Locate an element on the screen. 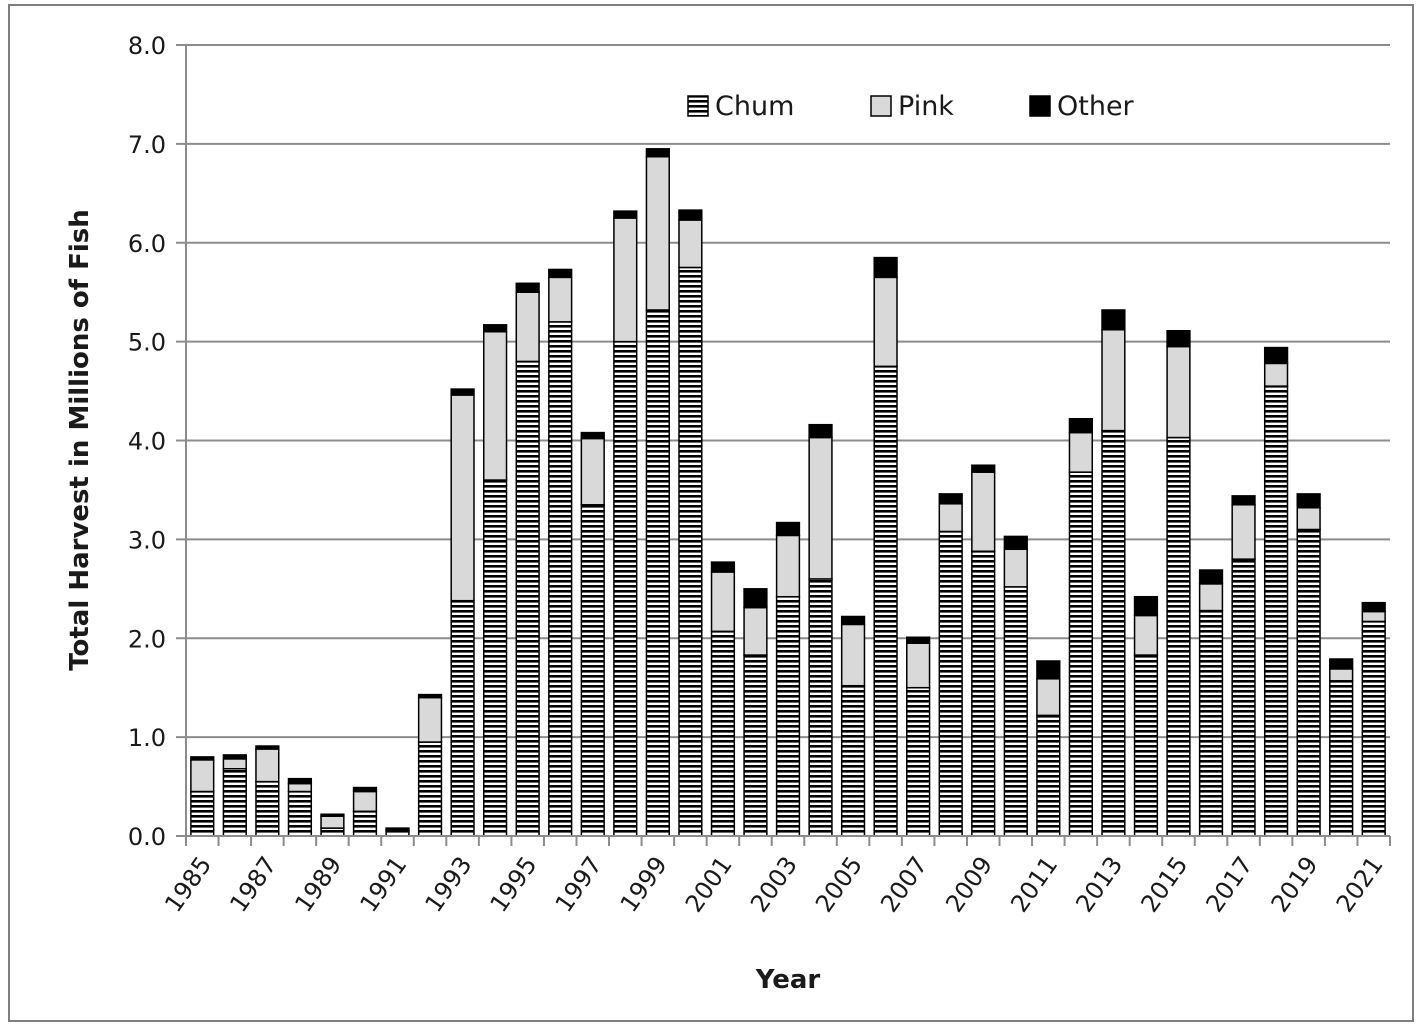 Image resolution: width=1421 pixels, height=1026 pixels. x-tick-label: 2007 is located at coordinates (904, 884).